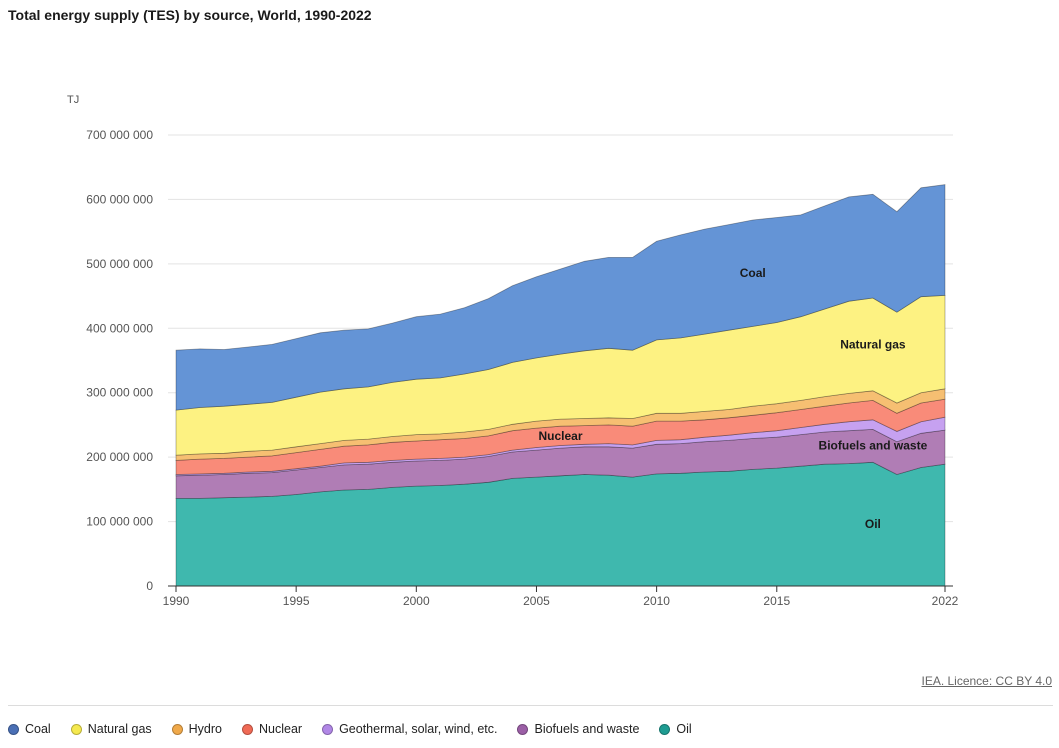  Describe the element at coordinates (684, 729) in the screenshot. I see `legend-label: Oil` at that location.